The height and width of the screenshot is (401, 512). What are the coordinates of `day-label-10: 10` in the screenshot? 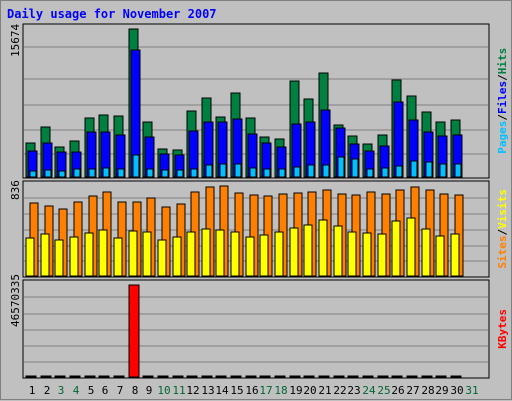 It's located at (163, 390).